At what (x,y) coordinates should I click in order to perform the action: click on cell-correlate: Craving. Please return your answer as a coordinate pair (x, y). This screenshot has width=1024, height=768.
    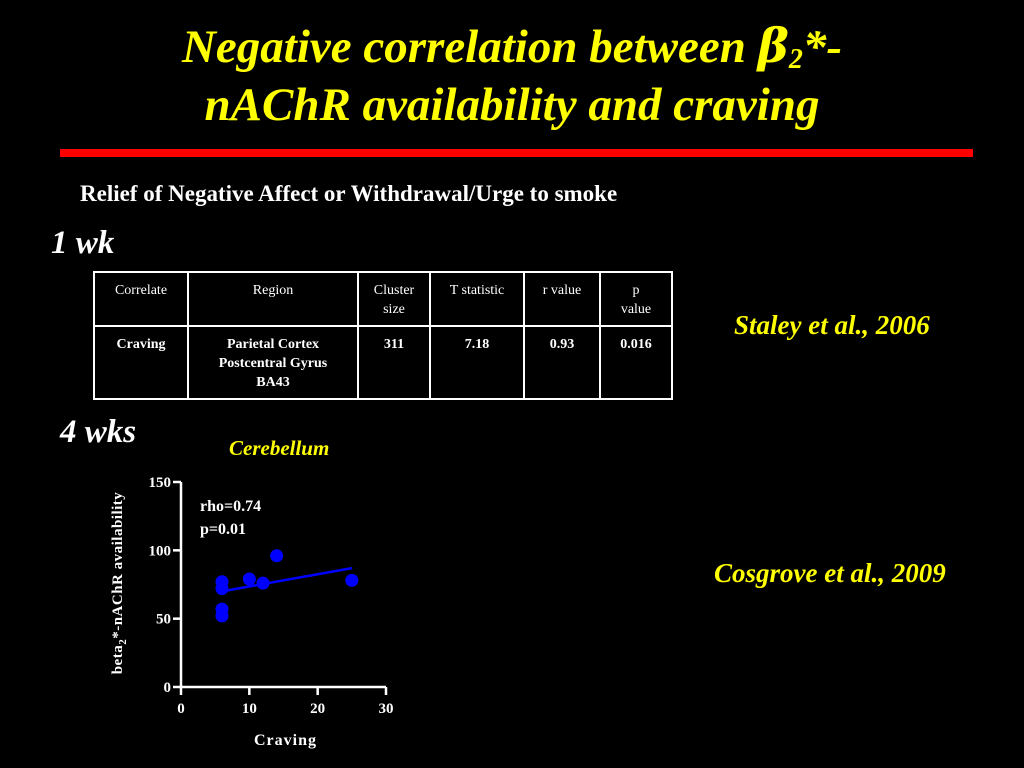
    Looking at the image, I should click on (141, 362).